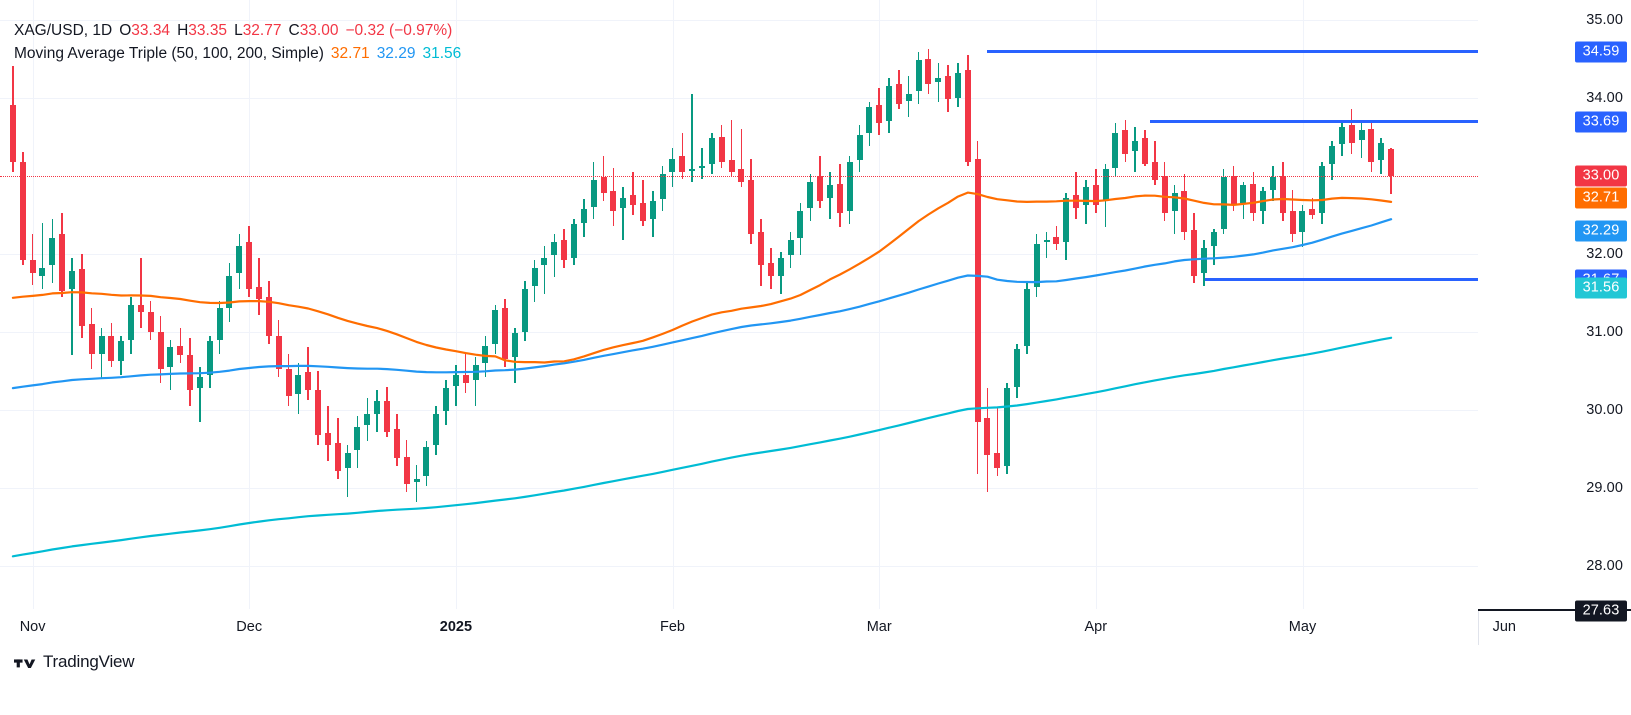 Image resolution: width=1631 pixels, height=715 pixels. Describe the element at coordinates (1601, 231) in the screenshot. I see `price-axis-label-32.29: 32.29` at that location.